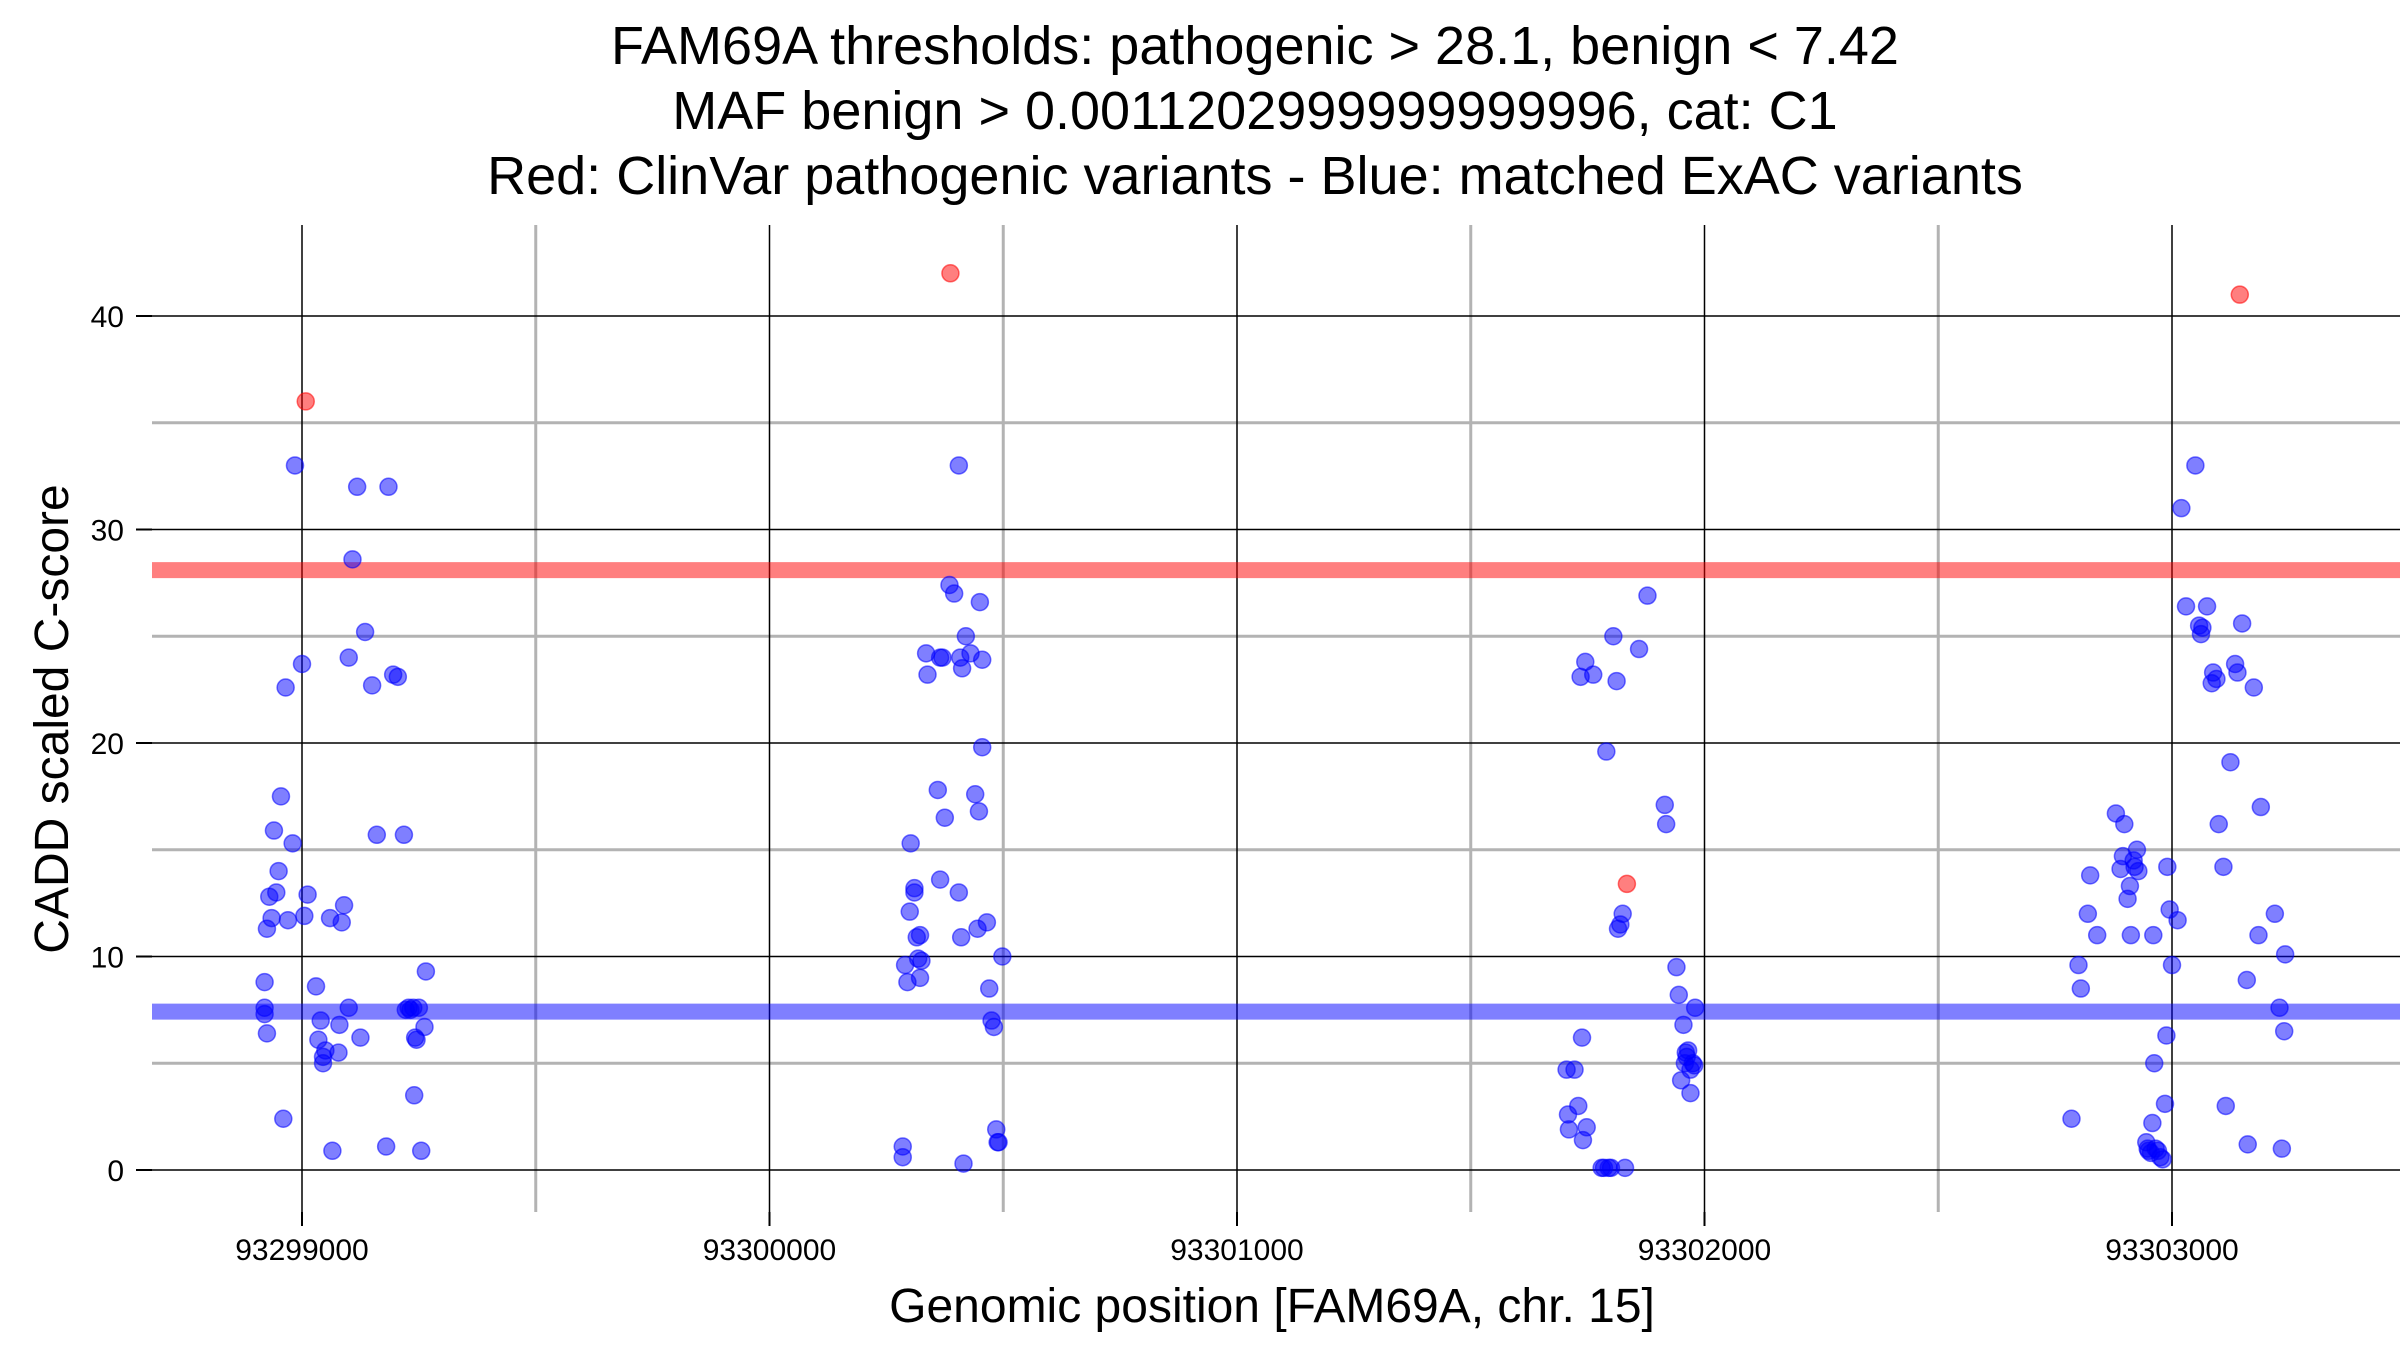 The width and height of the screenshot is (2400, 1350). Describe the element at coordinates (107, 744) in the screenshot. I see `y-tick-label: 20` at that location.